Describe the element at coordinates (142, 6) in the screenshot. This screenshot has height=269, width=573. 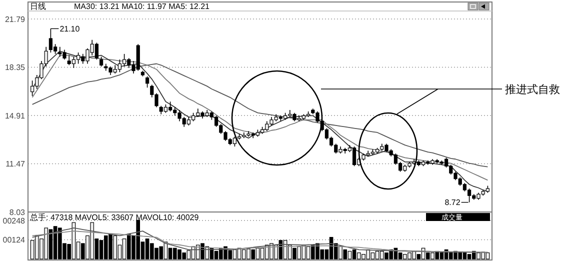
I see `text: MA30: 13.21 MA10: 11.97 MA5: 12.21` at that location.